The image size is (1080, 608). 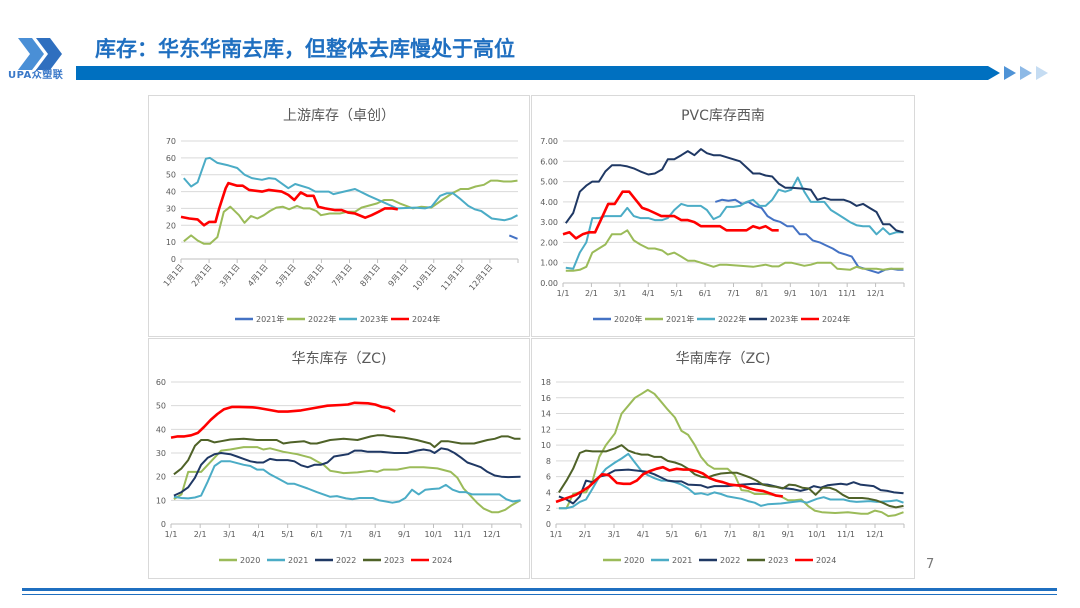 I want to click on x-tick-label: 7/1, so click(x=733, y=293).